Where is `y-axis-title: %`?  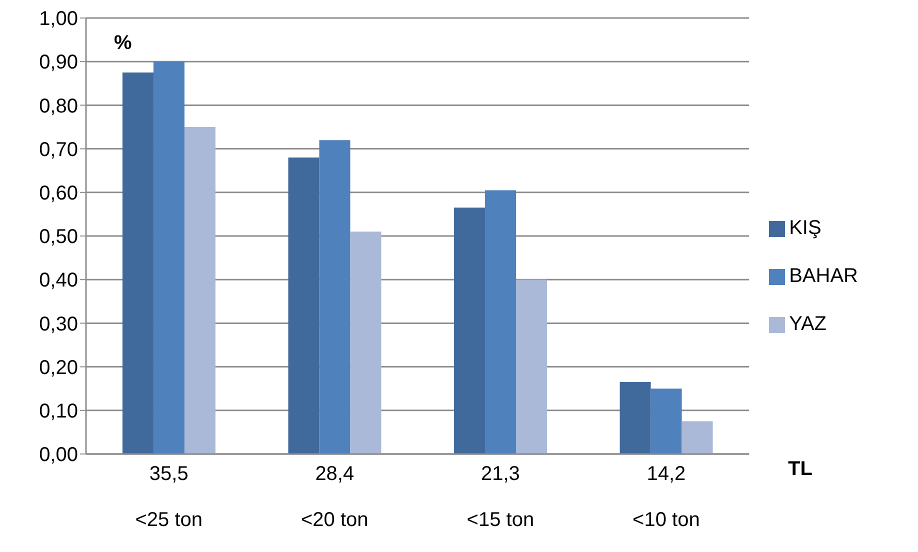 y-axis-title: % is located at coordinates (123, 43).